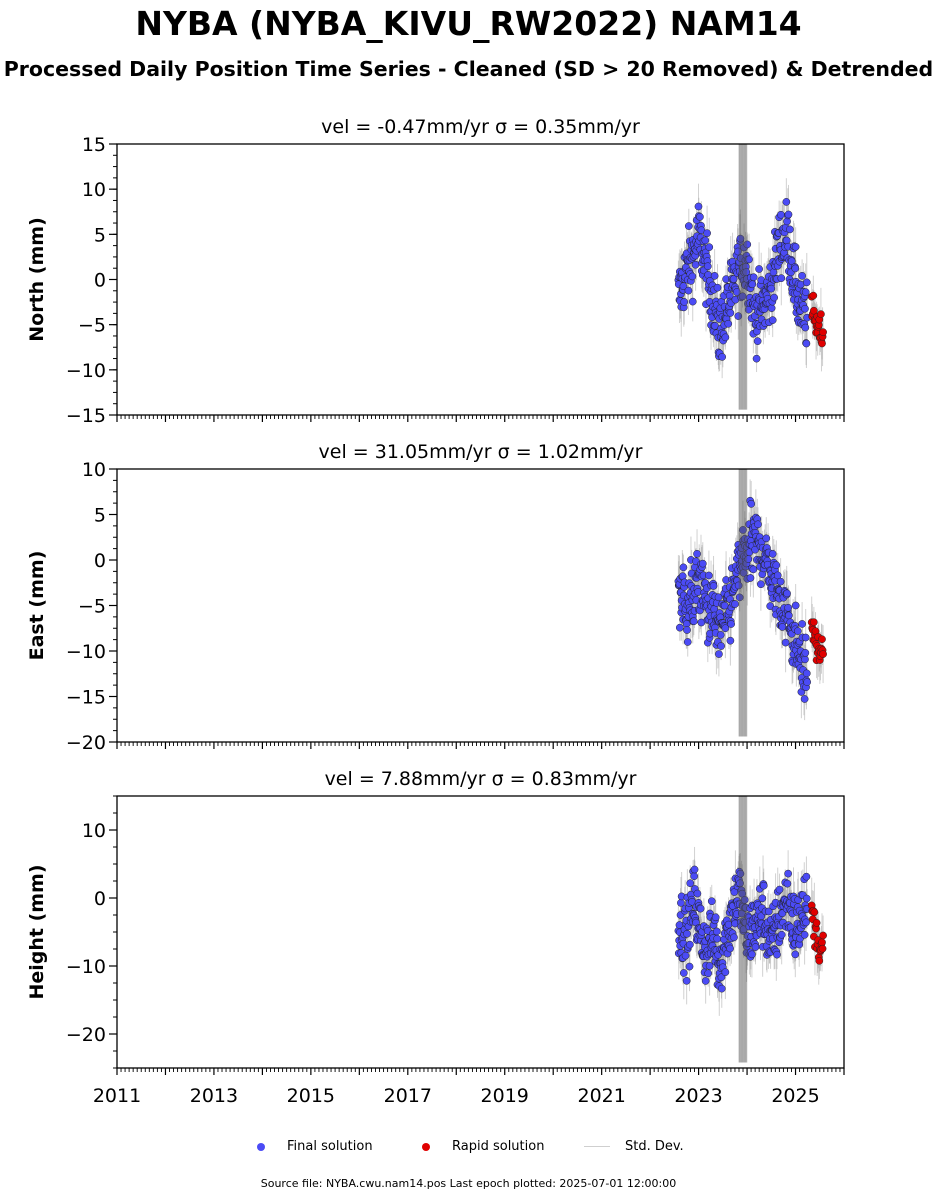 The width and height of the screenshot is (937, 1200). Describe the element at coordinates (92, 326) in the screenshot. I see `y-tick-label: −5` at that location.